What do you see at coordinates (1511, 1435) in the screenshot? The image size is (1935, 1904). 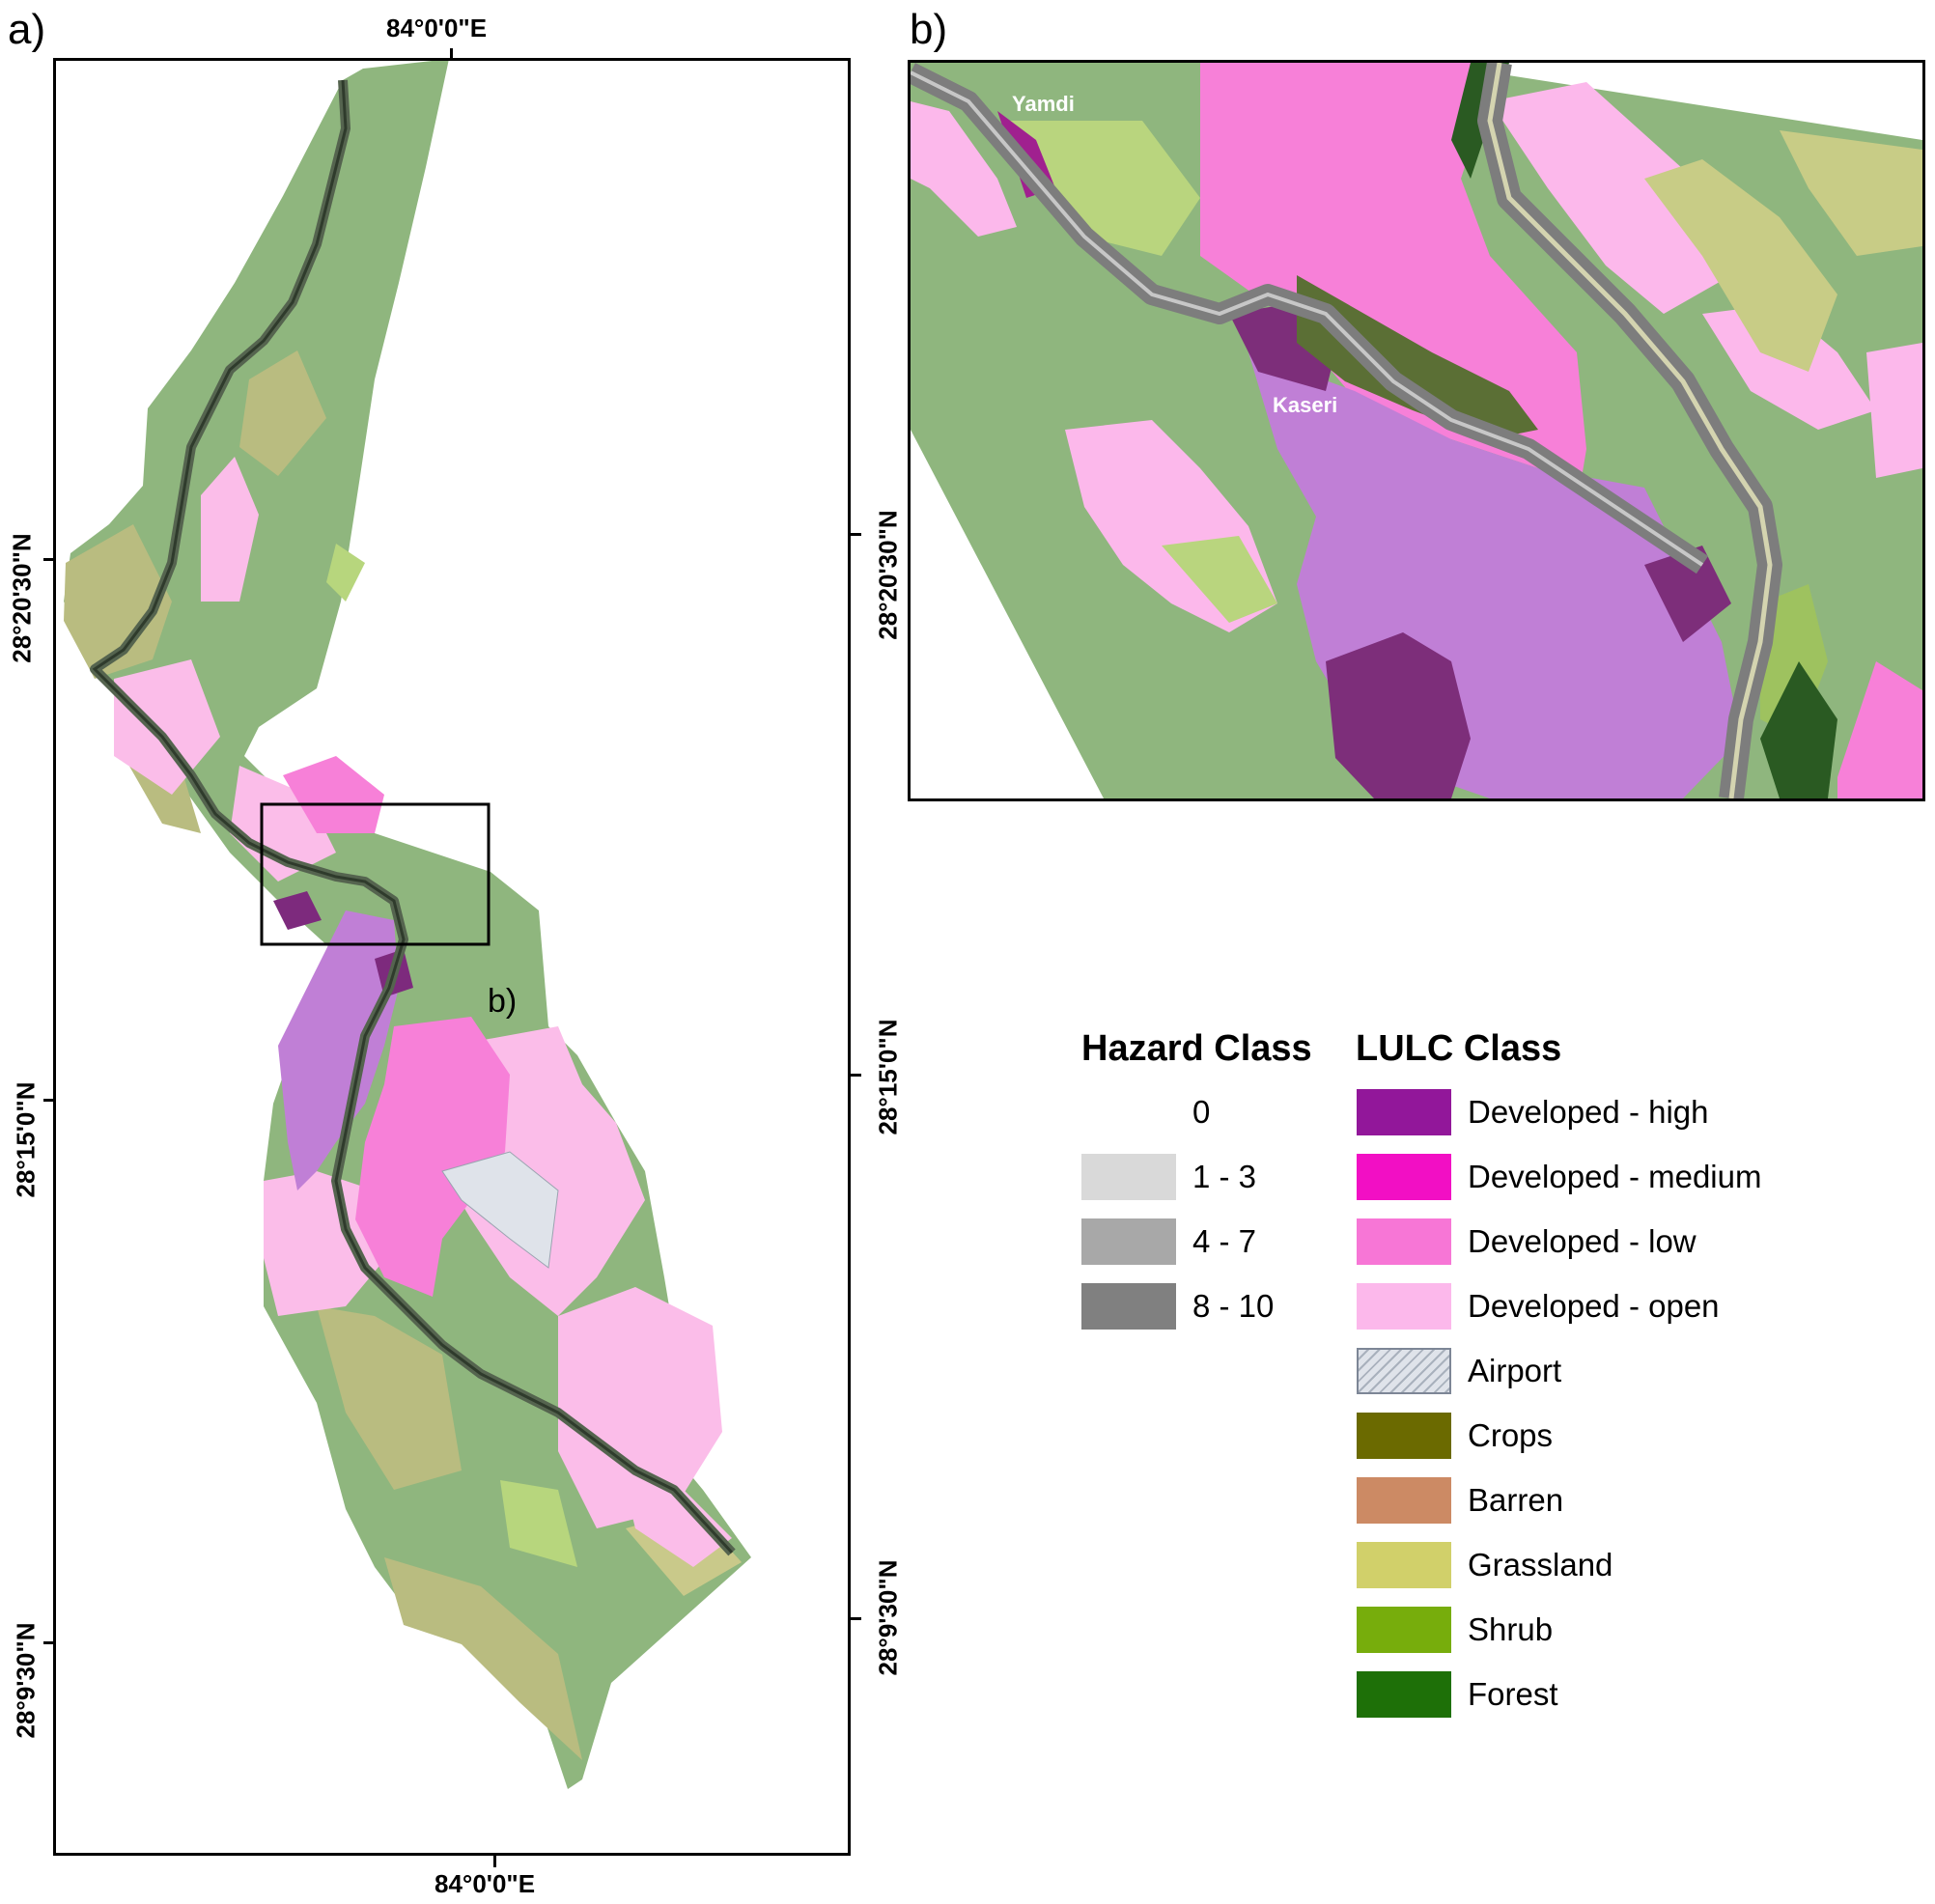 I see `legend-lulc-label-crops: Crops` at bounding box center [1511, 1435].